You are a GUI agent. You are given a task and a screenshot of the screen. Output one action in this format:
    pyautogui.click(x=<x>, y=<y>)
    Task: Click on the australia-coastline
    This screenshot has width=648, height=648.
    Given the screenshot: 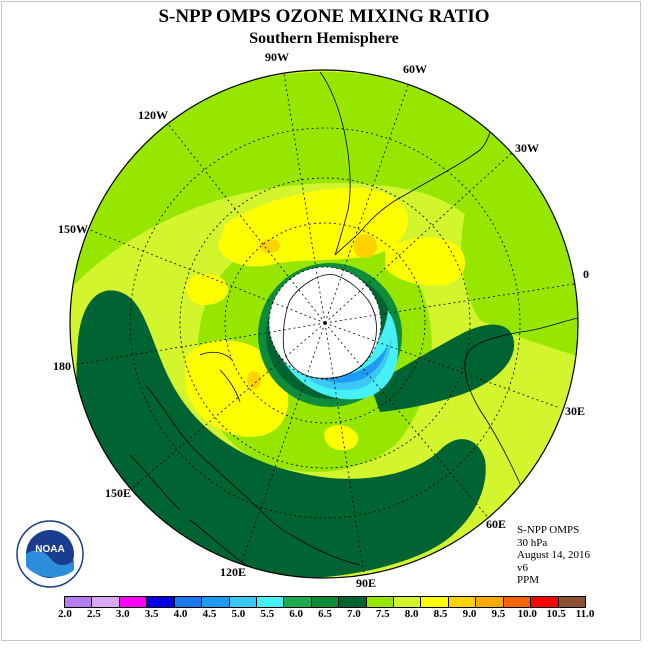 What is the action you would take?
    pyautogui.click(x=252, y=475)
    